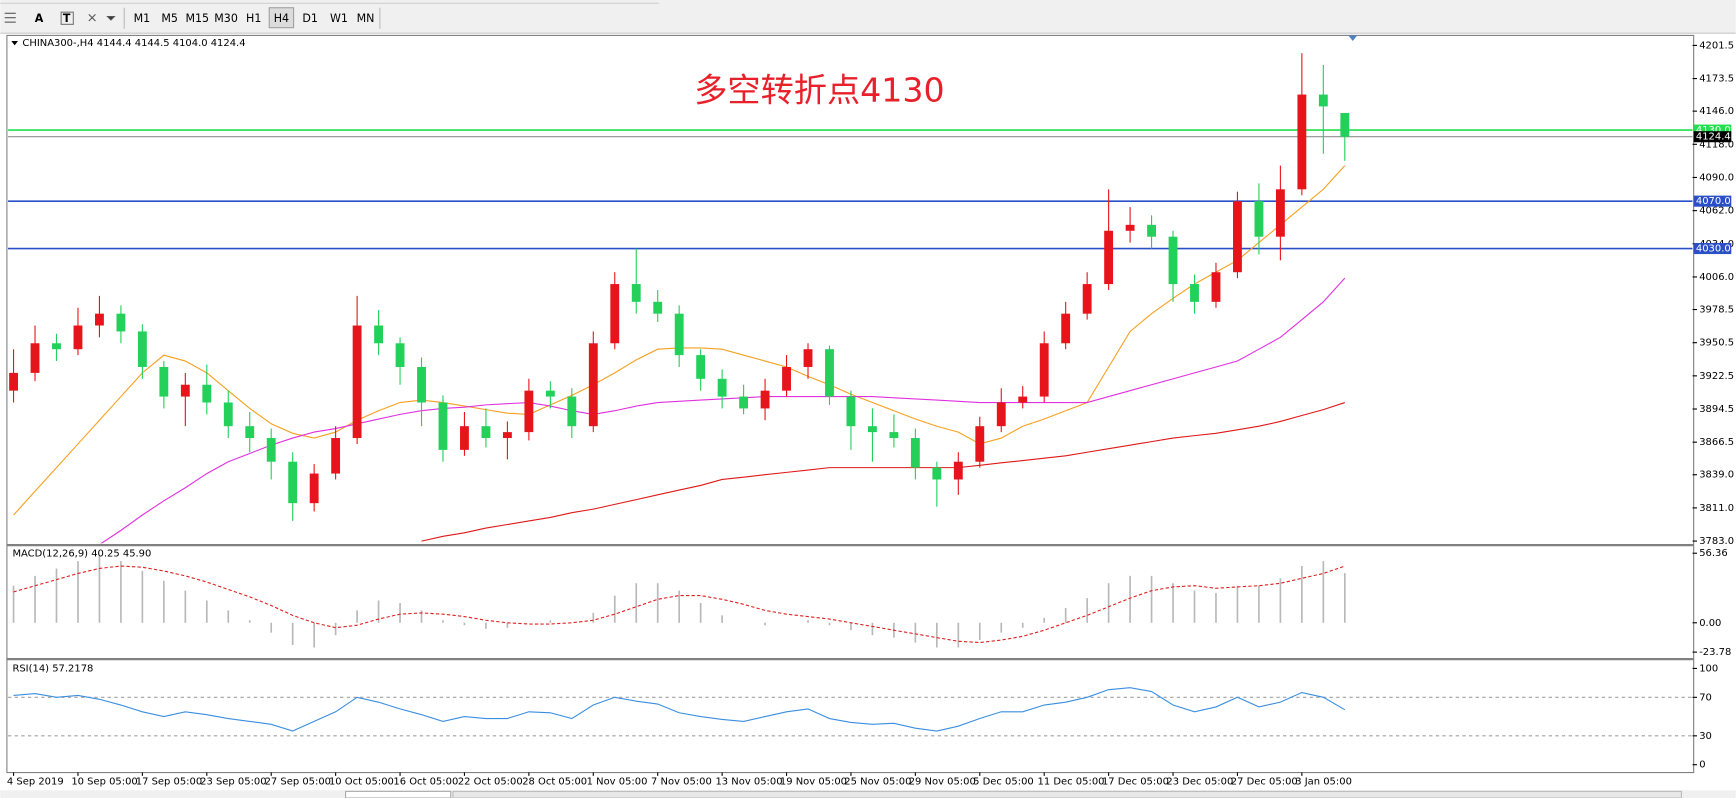  Describe the element at coordinates (819, 89) in the screenshot. I see `annotation: 多空转折点4130` at that location.